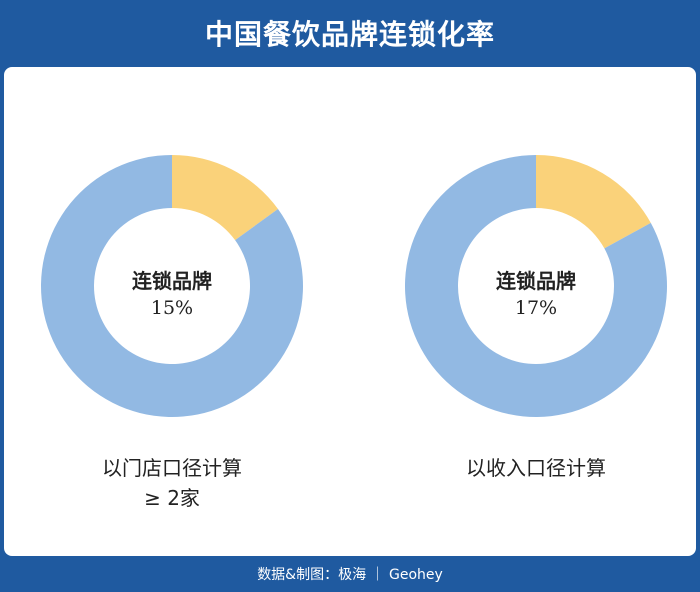  Describe the element at coordinates (536, 308) in the screenshot. I see `donut-2-center-value: 17%` at that location.